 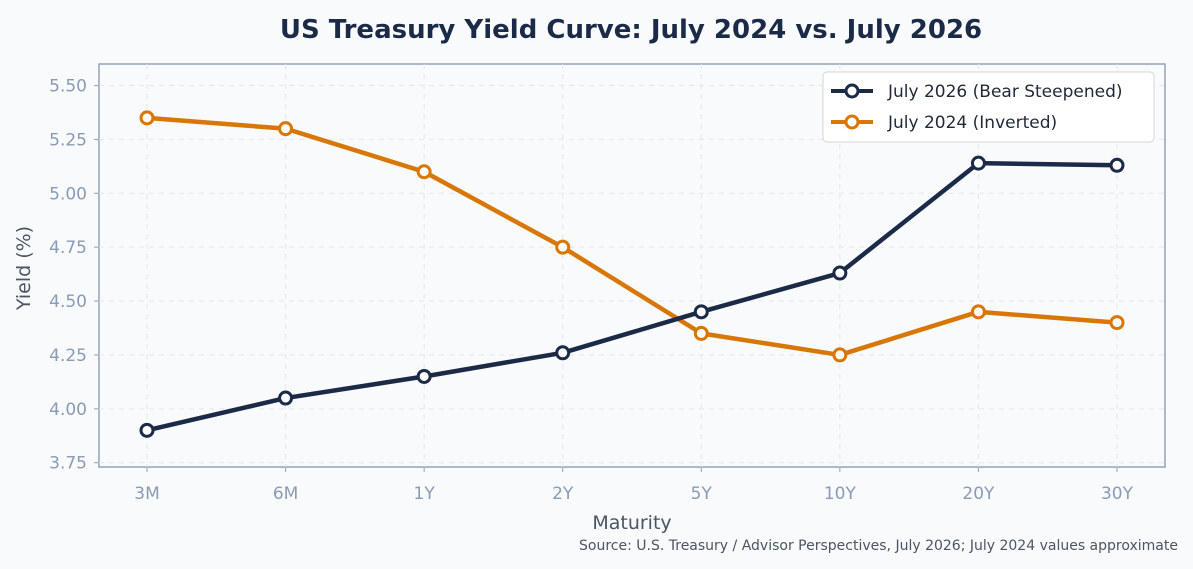 I want to click on legend-label-series-1: July 2026 (Bear Steepened), so click(x=1005, y=92).